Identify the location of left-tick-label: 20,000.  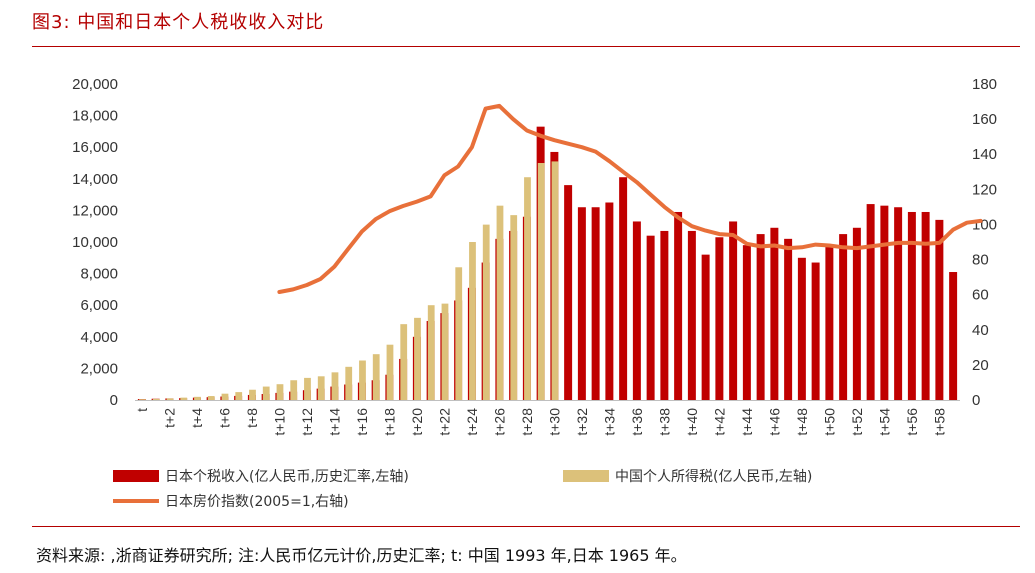
(95, 84).